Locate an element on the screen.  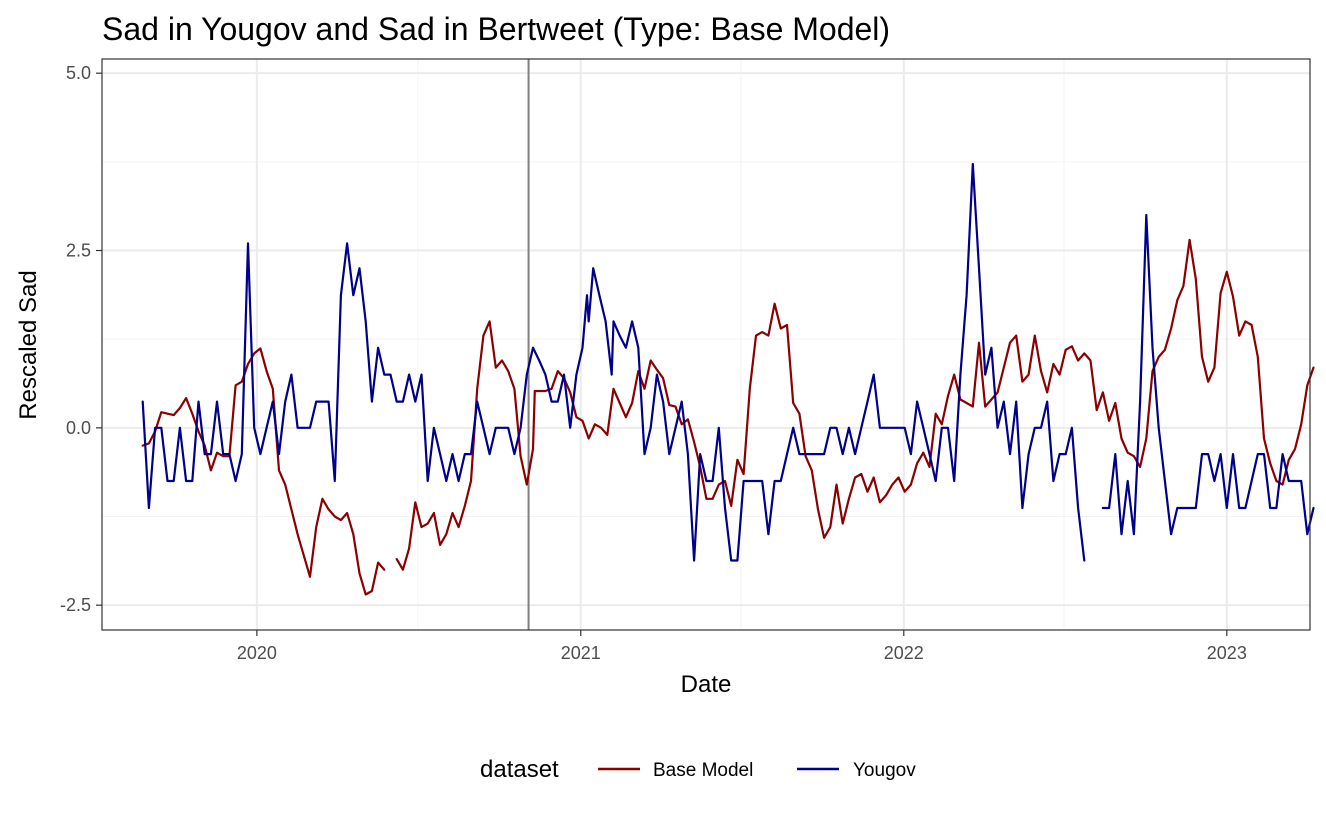
y-axis-title: Rescaled Sad is located at coordinates (28, 344).